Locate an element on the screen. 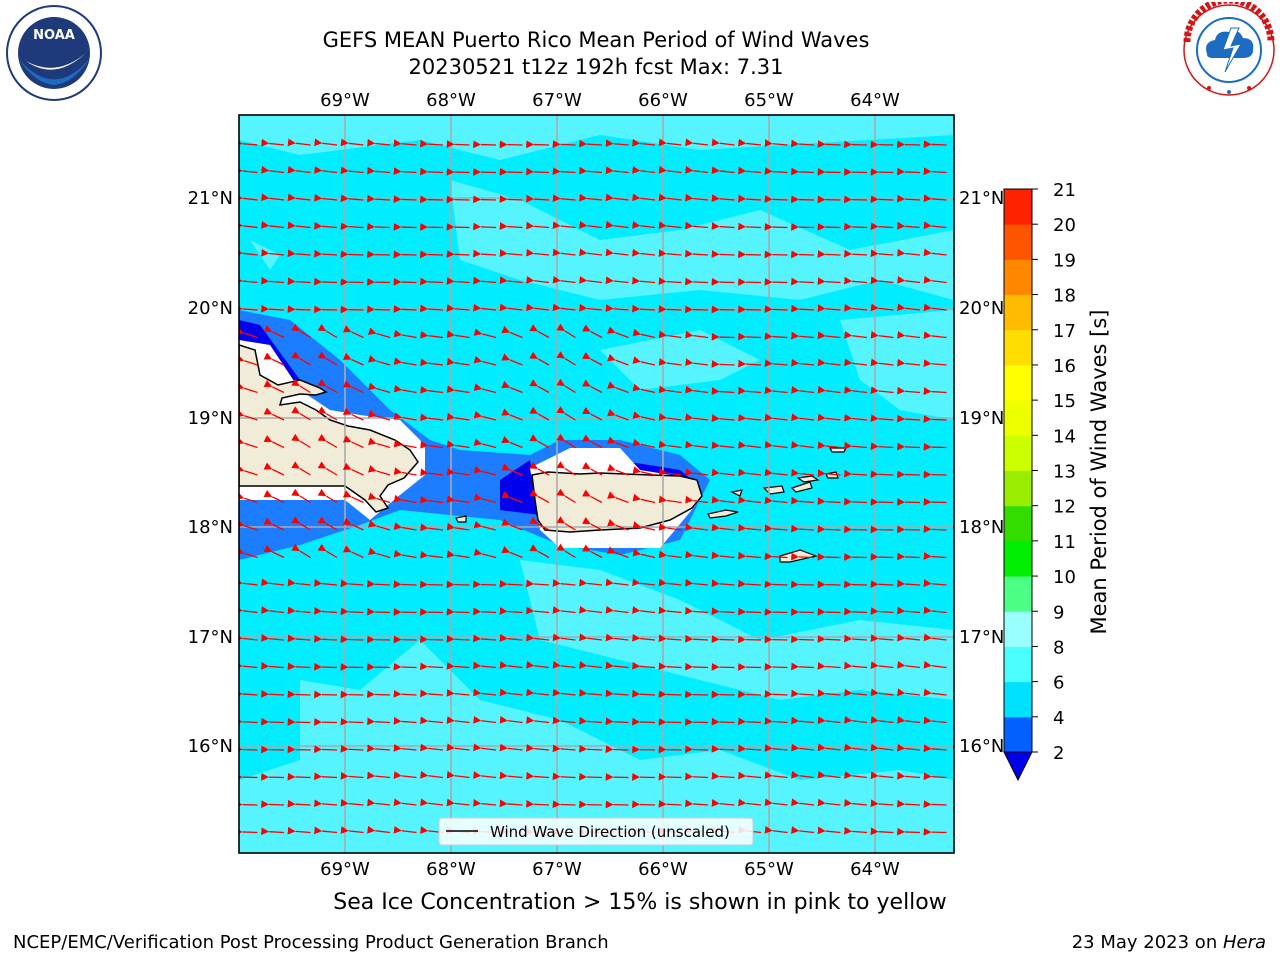 The width and height of the screenshot is (1280, 960). credit-right: 23 May 2023 on Hera is located at coordinates (1169, 942).